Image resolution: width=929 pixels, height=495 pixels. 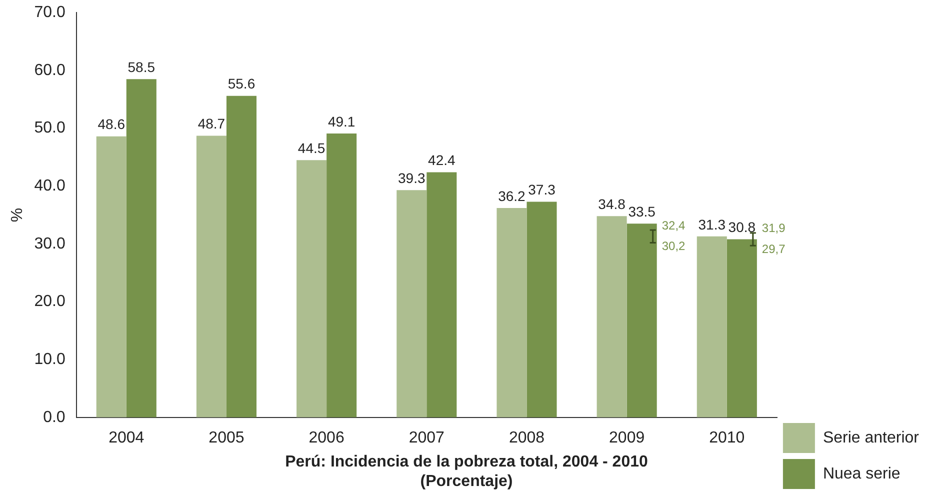 I want to click on data-label: 36.2, so click(x=512, y=196).